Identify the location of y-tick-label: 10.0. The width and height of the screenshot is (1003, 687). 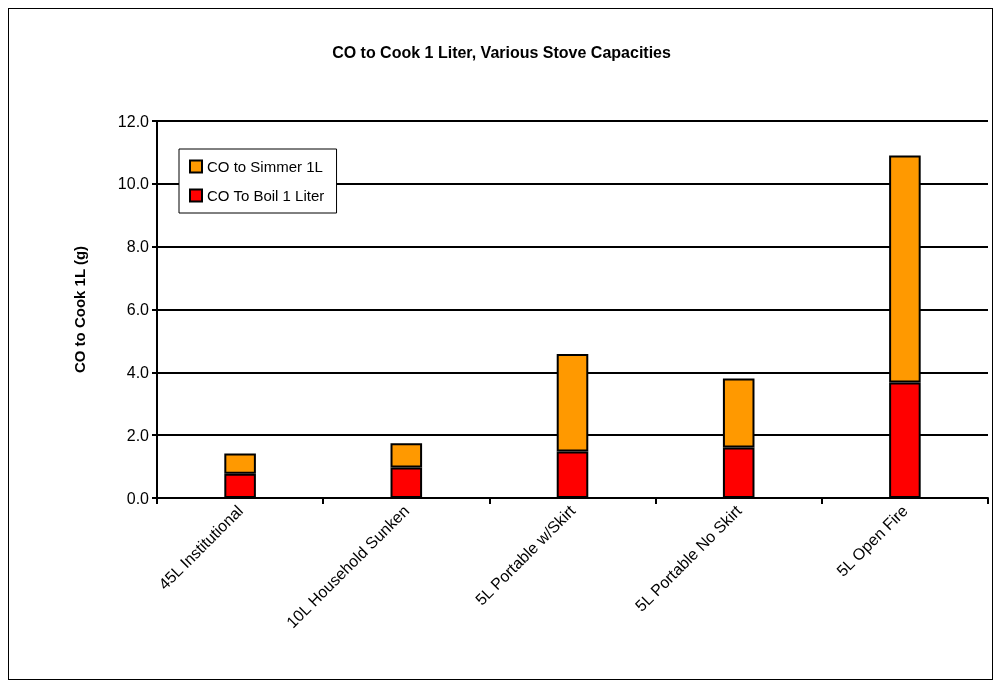
(133, 184).